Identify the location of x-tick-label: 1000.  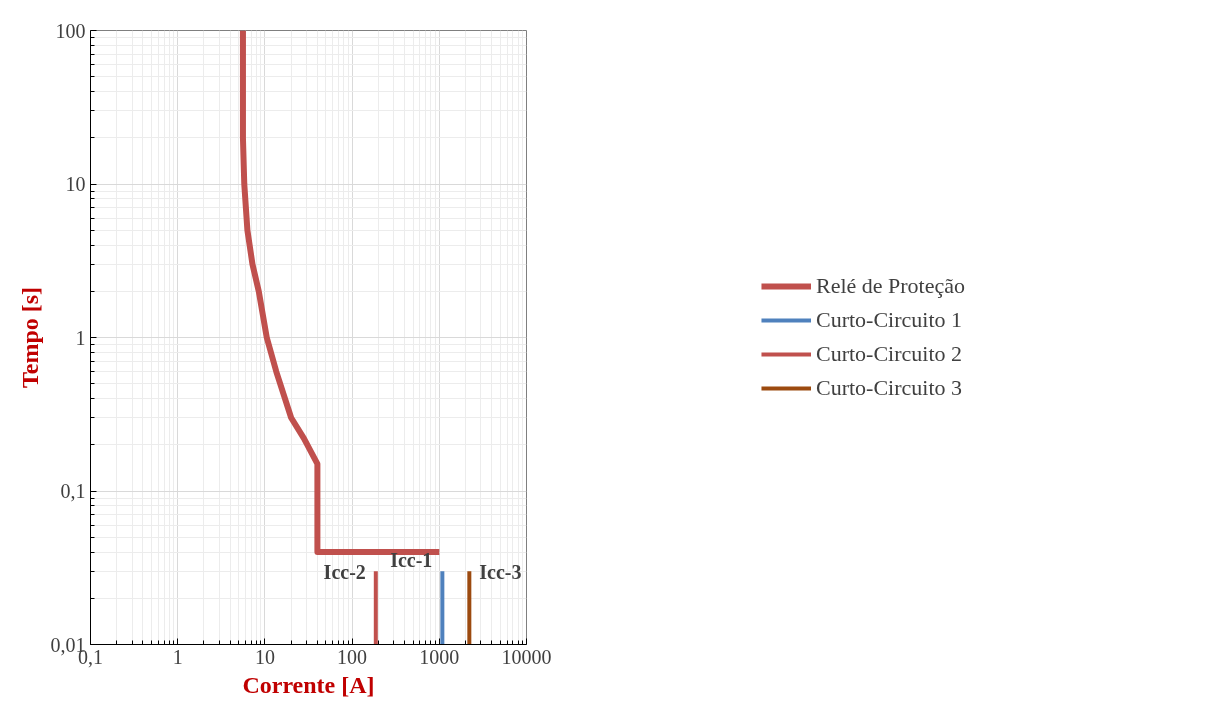
(439, 656).